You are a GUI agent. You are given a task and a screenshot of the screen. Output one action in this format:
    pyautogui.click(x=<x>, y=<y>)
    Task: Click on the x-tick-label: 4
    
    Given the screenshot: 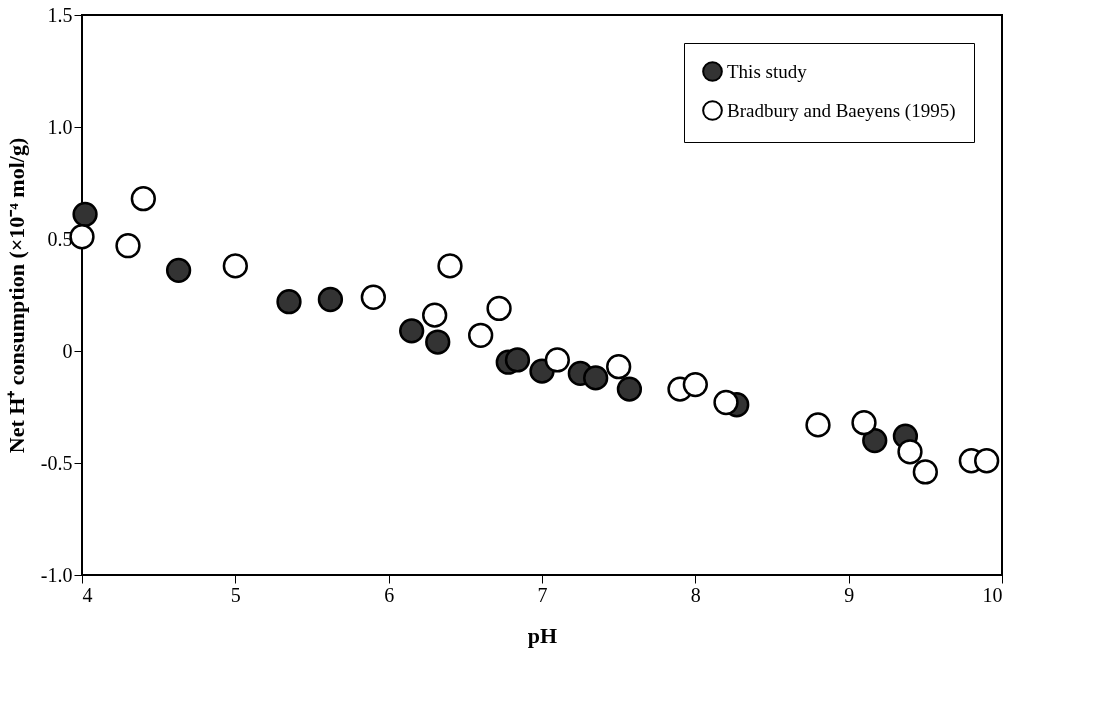 What is the action you would take?
    pyautogui.click(x=87, y=594)
    